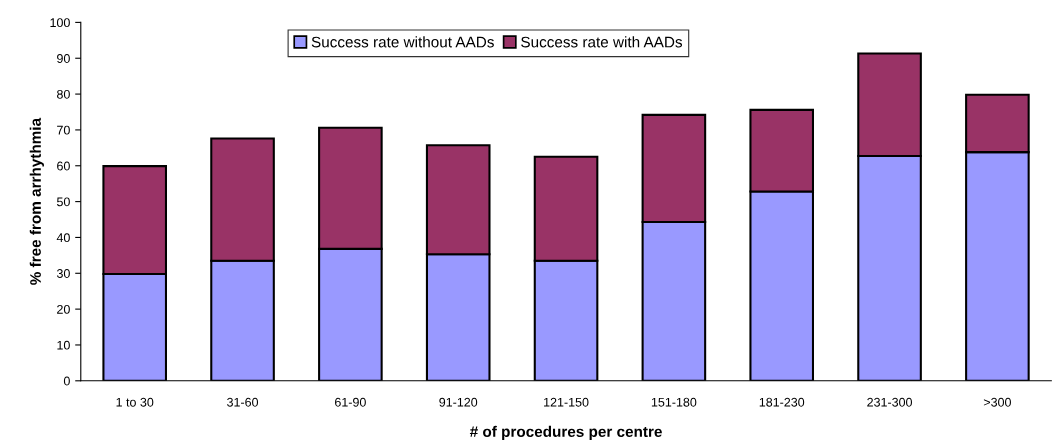  What do you see at coordinates (674, 402) in the screenshot?
I see `x-tick-label: 151-180` at bounding box center [674, 402].